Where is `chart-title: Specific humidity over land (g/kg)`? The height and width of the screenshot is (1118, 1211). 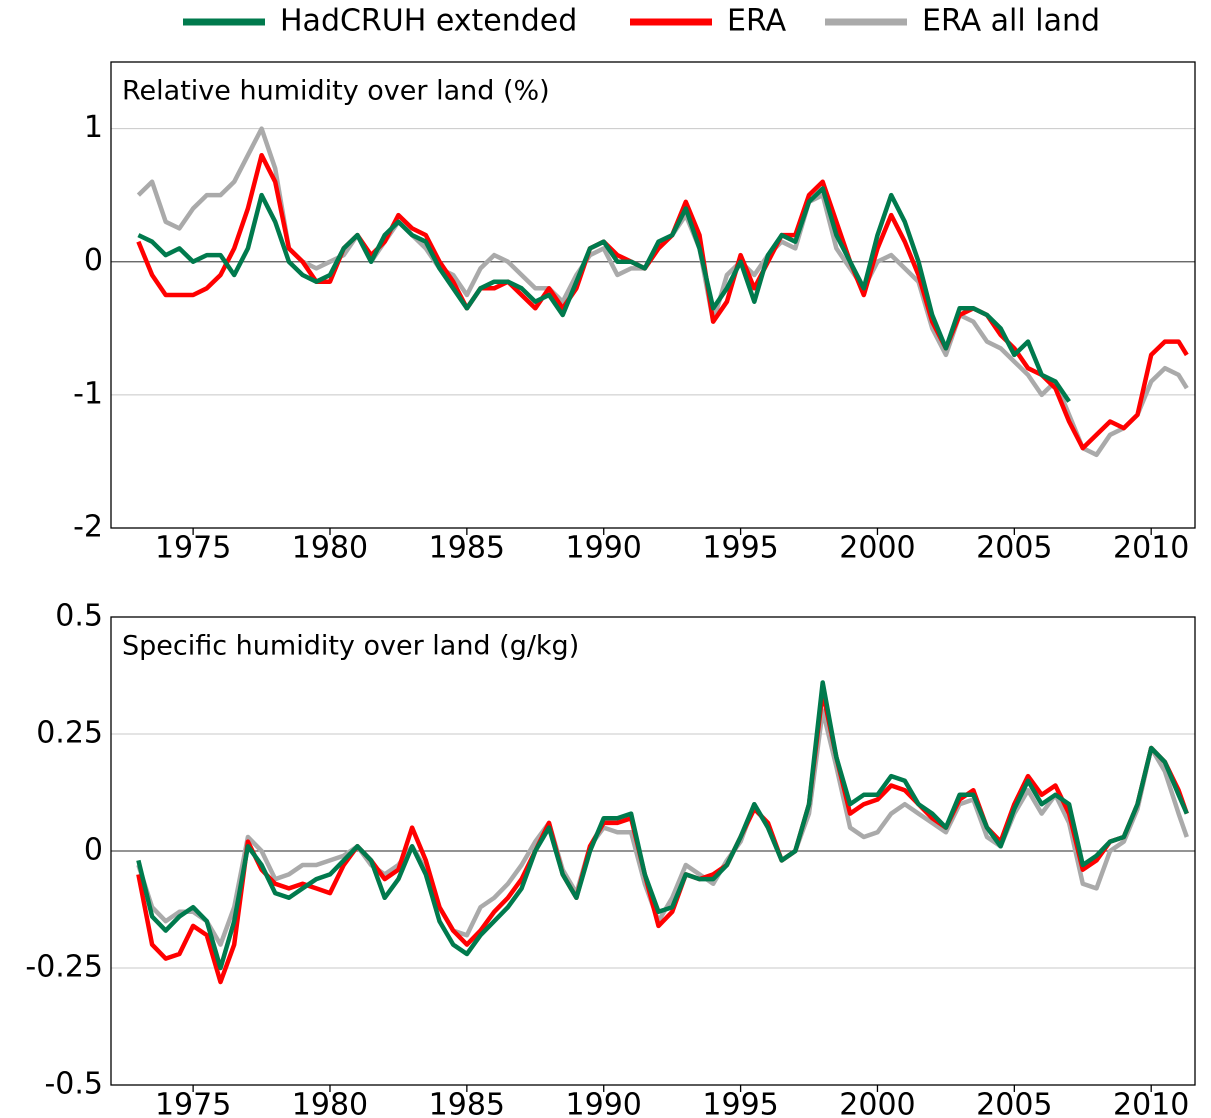
chart-title: Specific humidity over land (g/kg) is located at coordinates (350, 646).